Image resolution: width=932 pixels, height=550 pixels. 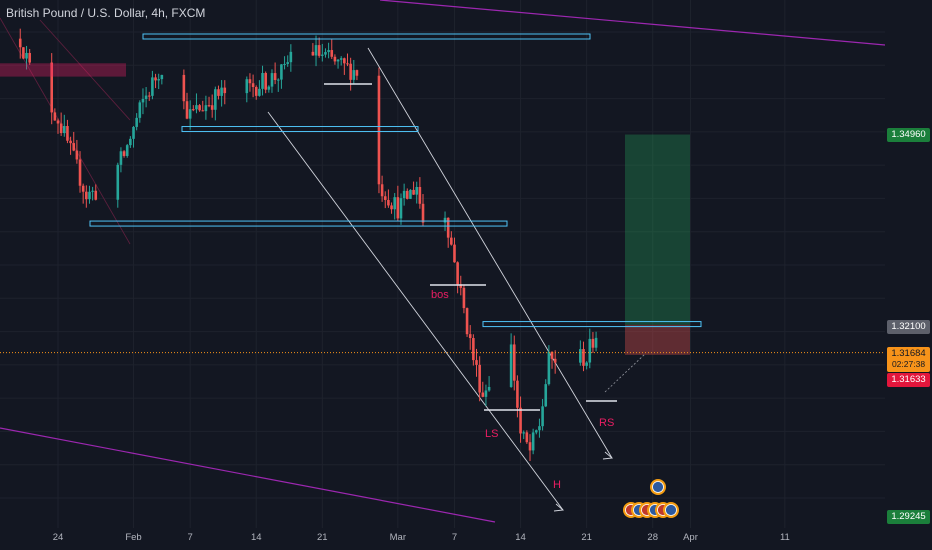 I want to click on x-tick-label: 24, so click(x=58, y=537).